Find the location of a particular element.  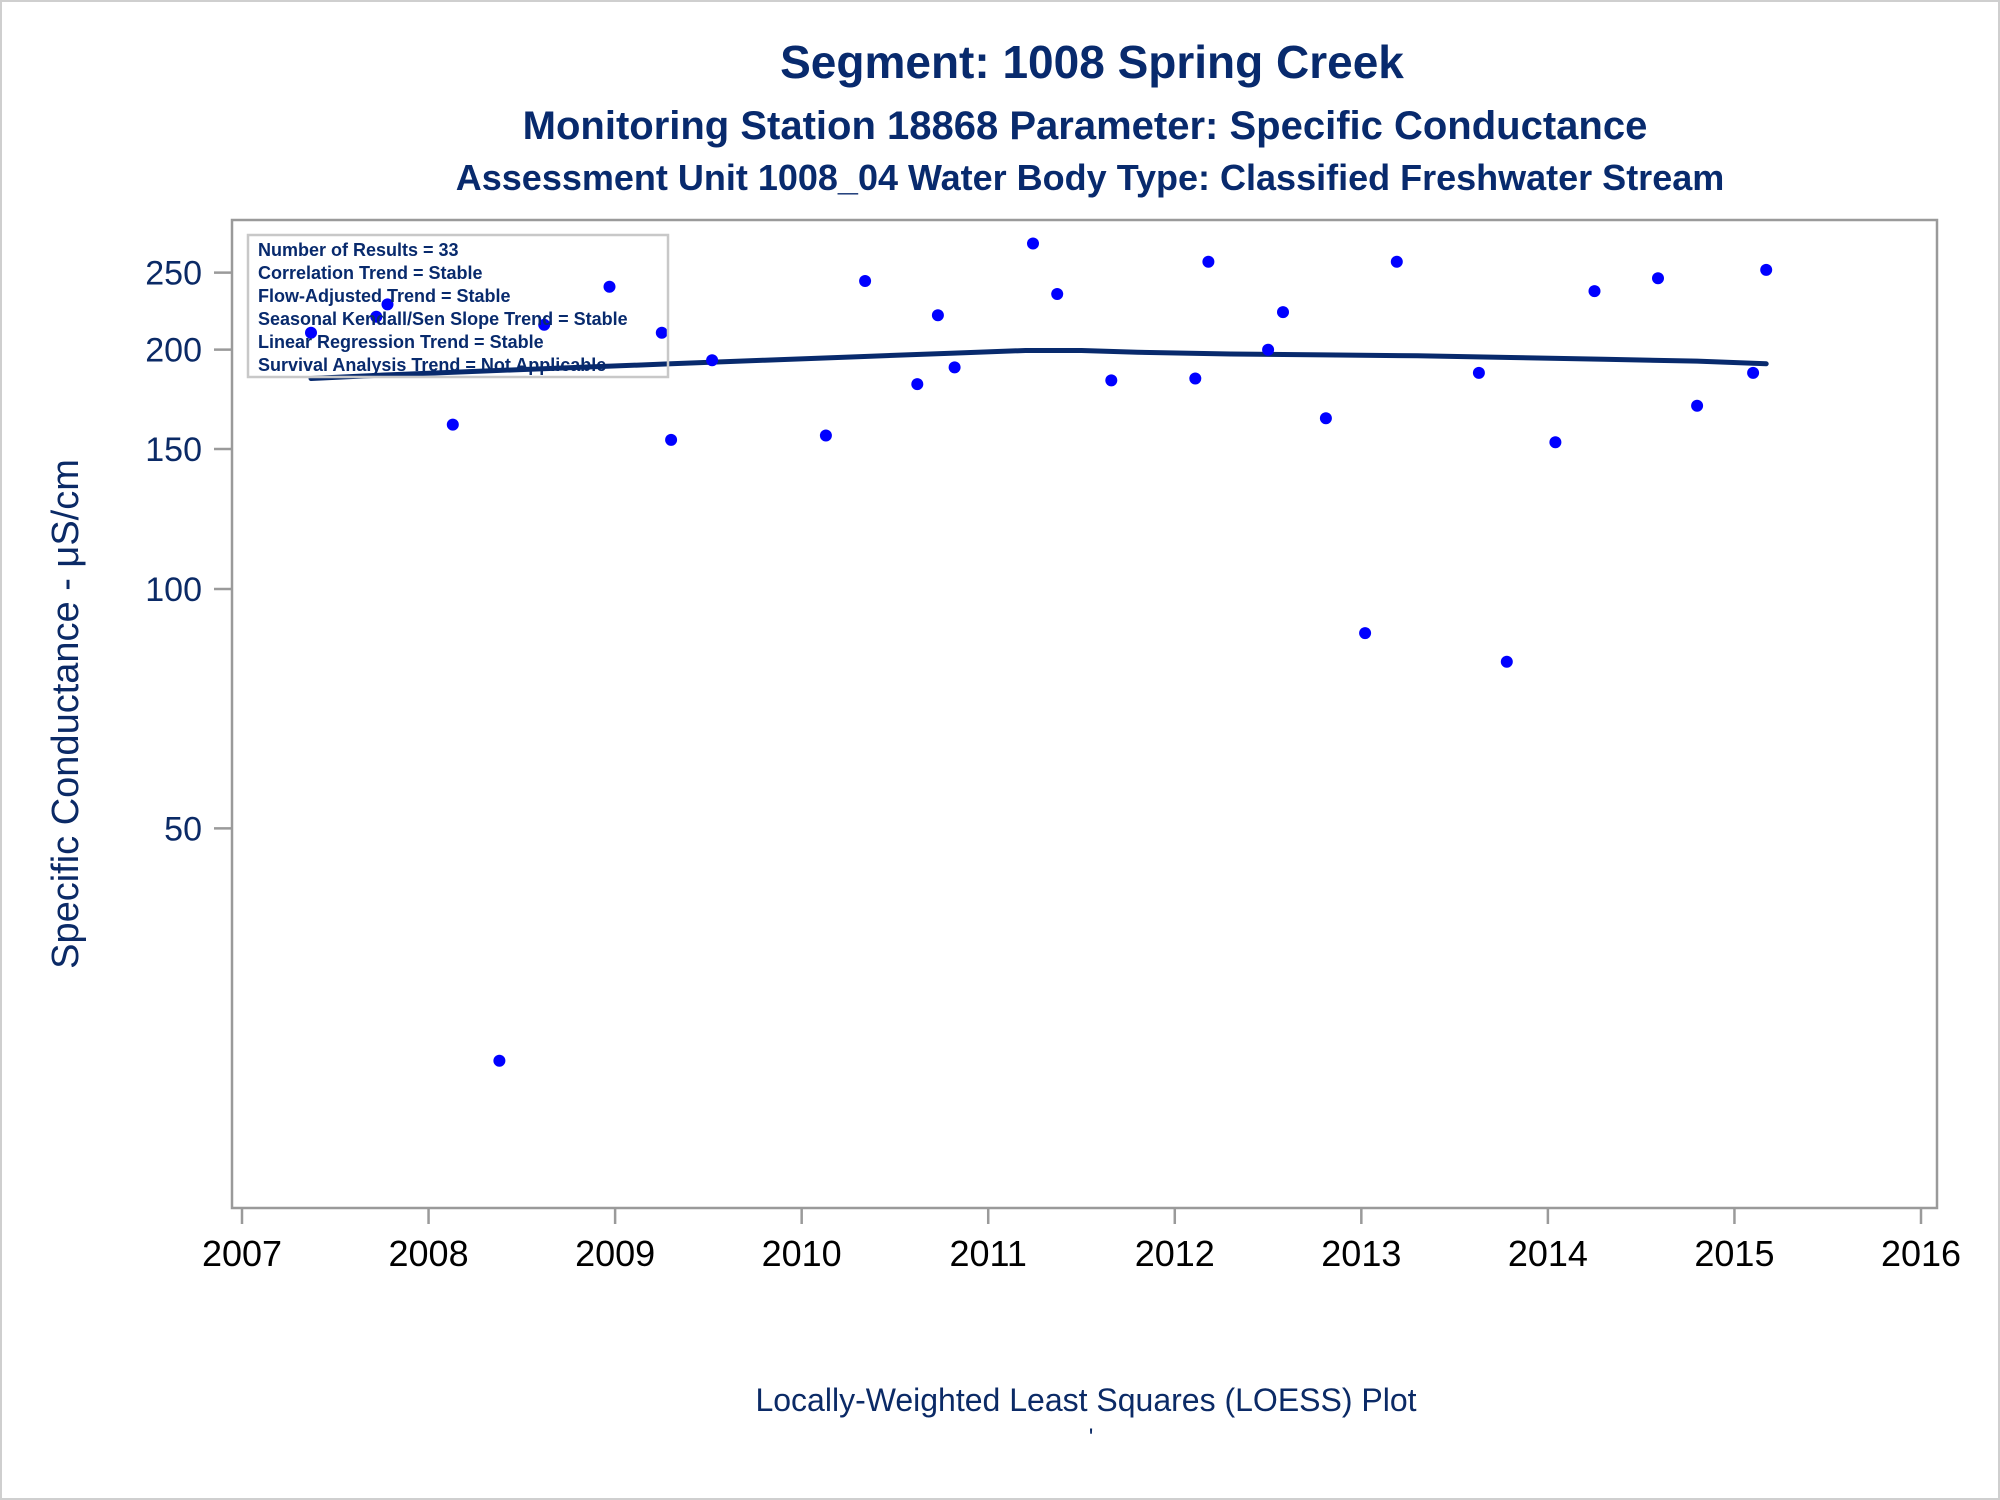

y-tick-label: 150 is located at coordinates (173, 450).